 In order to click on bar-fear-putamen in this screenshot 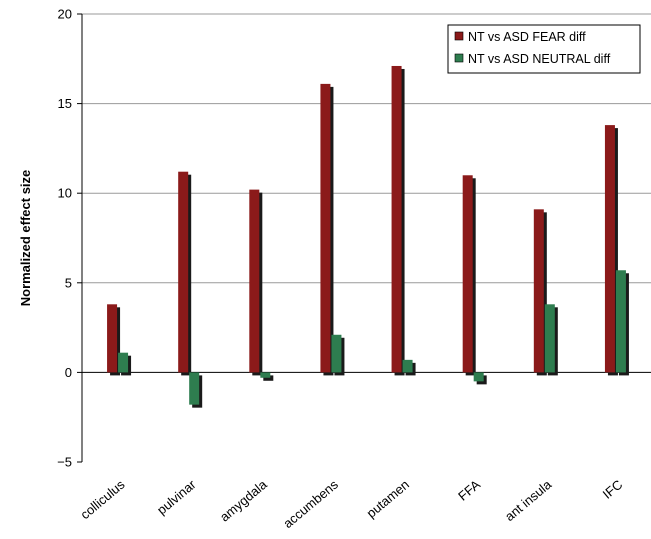, I will do `click(396, 219)`.